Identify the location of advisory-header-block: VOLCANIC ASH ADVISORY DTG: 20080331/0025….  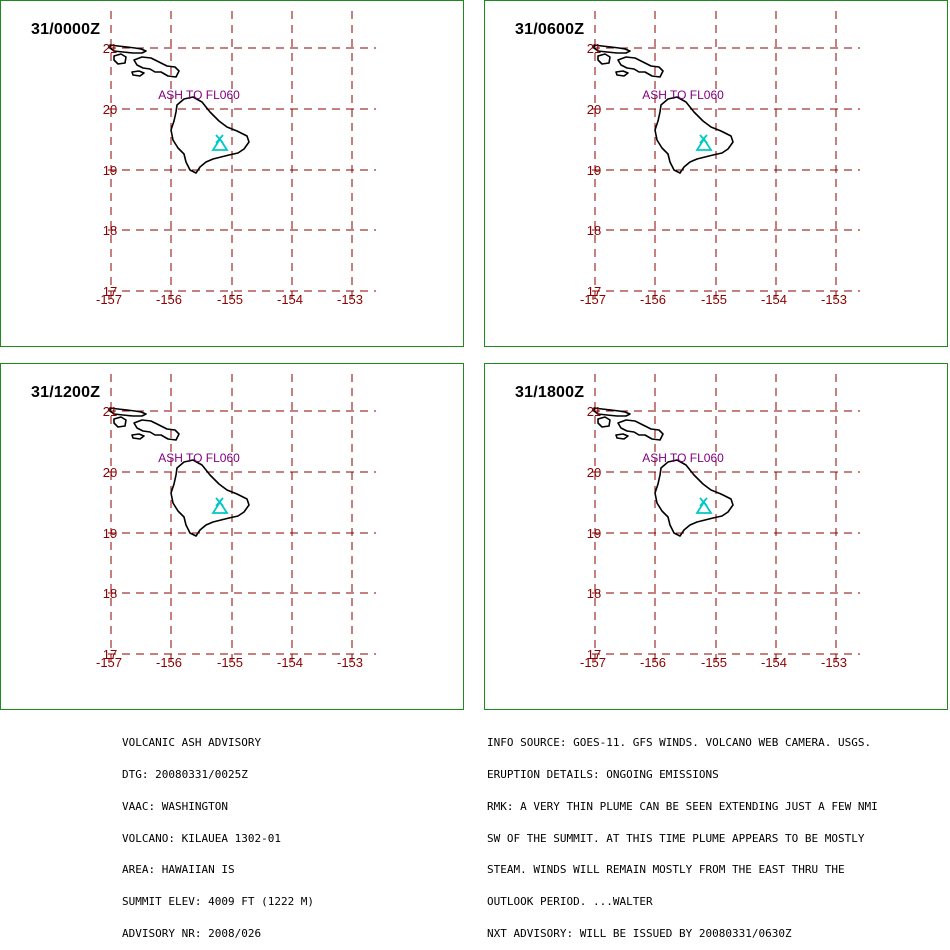
(218, 833).